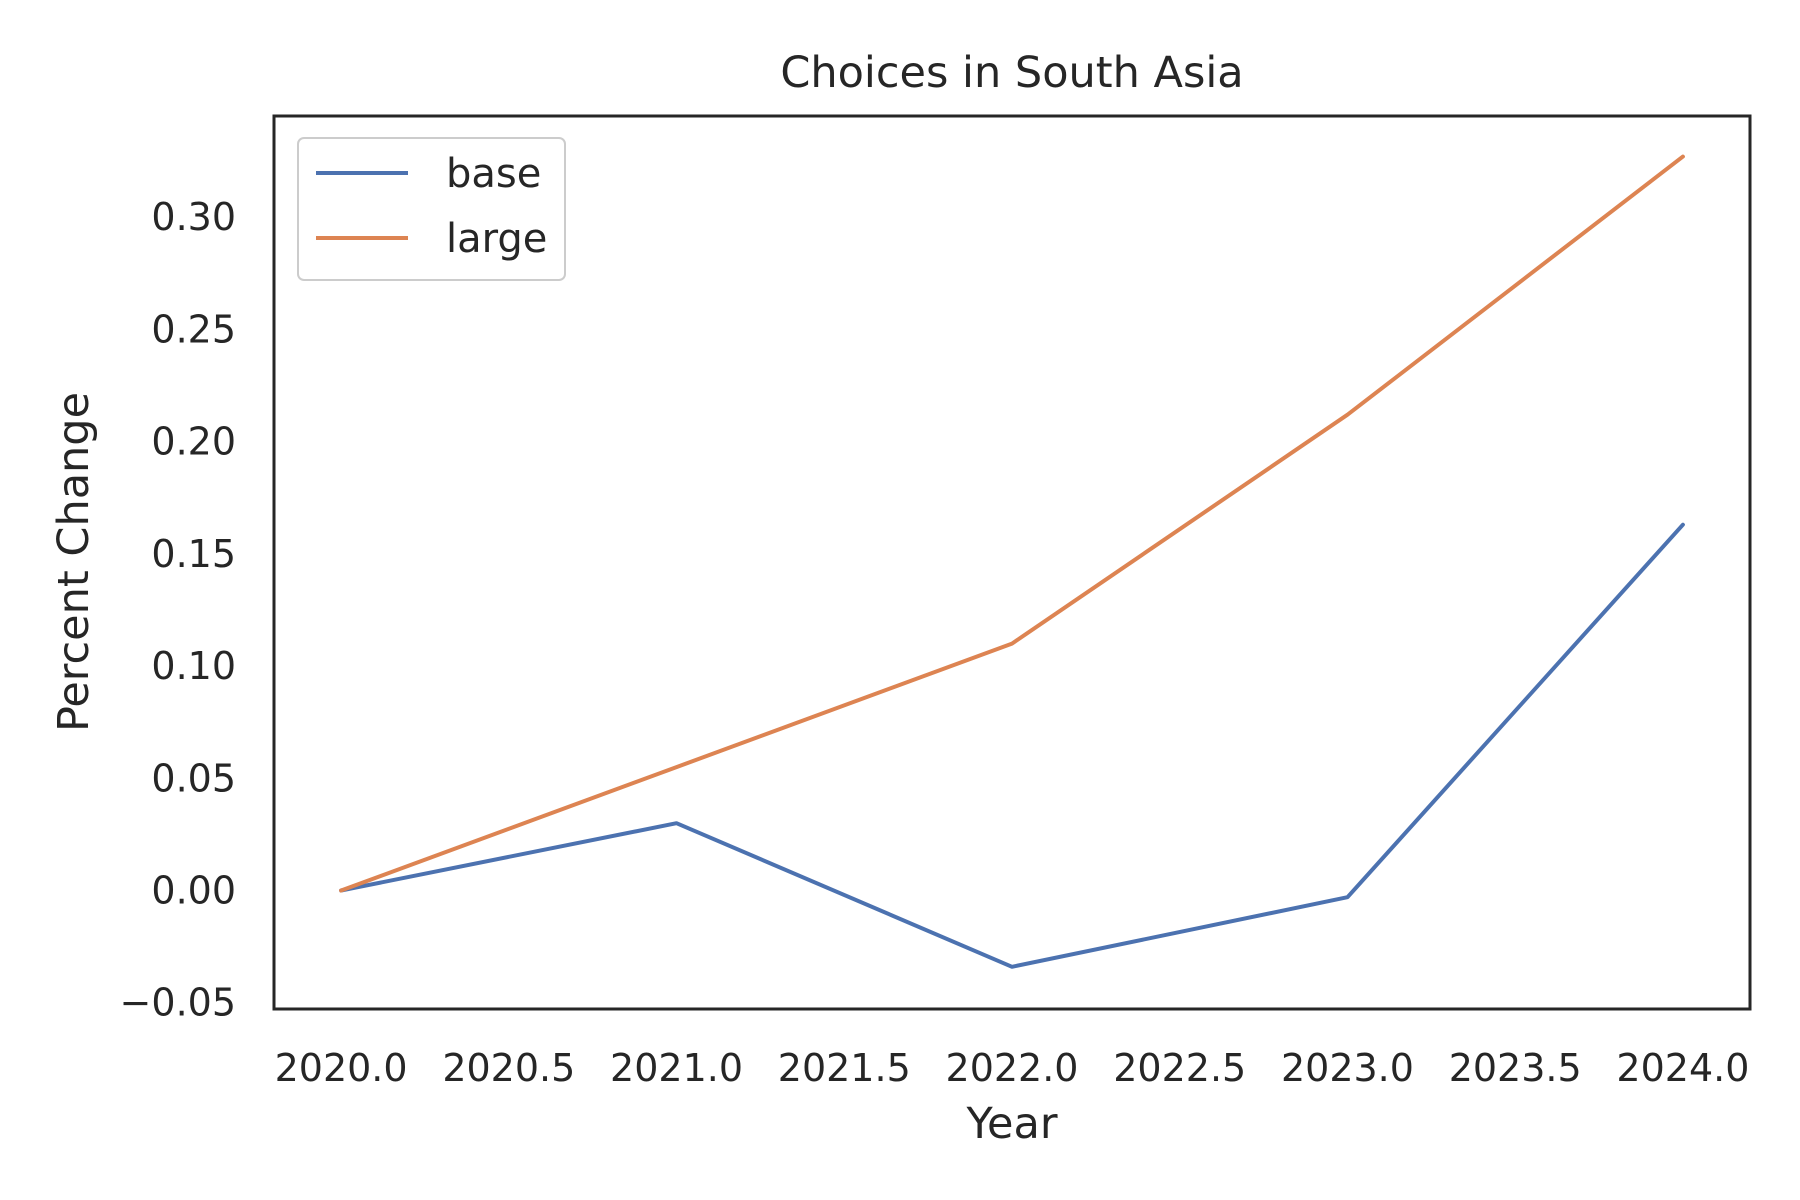  What do you see at coordinates (493, 174) in the screenshot?
I see `legend-label-base: base` at bounding box center [493, 174].